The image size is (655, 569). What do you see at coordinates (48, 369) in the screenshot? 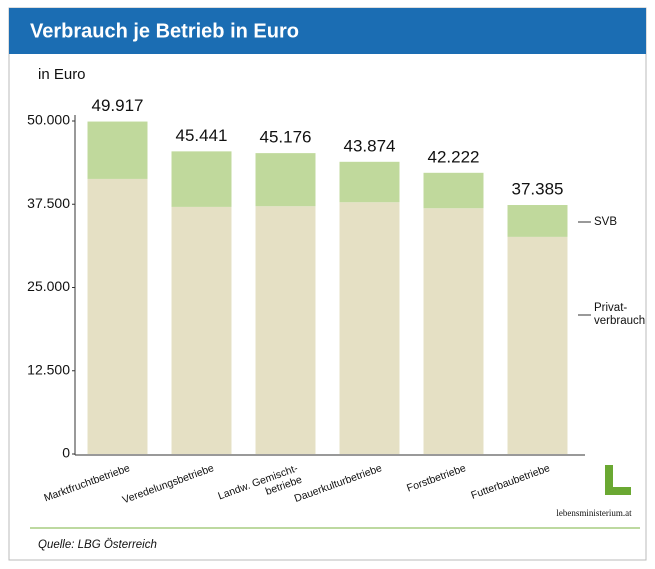
I see `y-tick-label: 12.500` at bounding box center [48, 369].